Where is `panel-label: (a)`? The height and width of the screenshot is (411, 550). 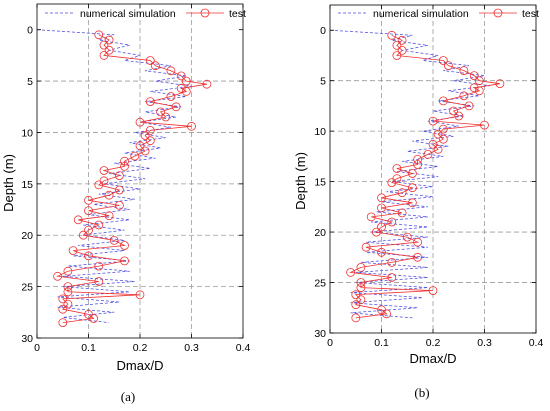
panel-label: (a) is located at coordinates (128, 396).